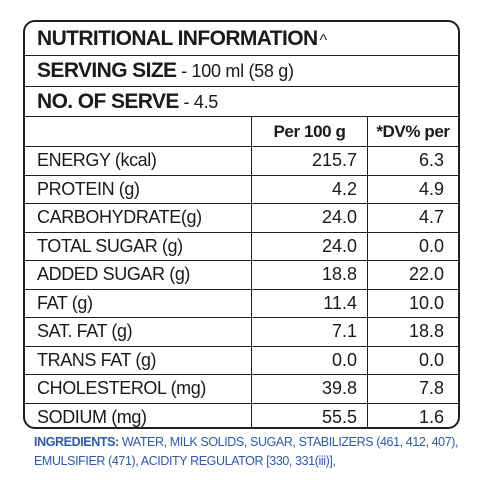  I want to click on nutrient-dv-percent: 10.0, so click(412, 303).